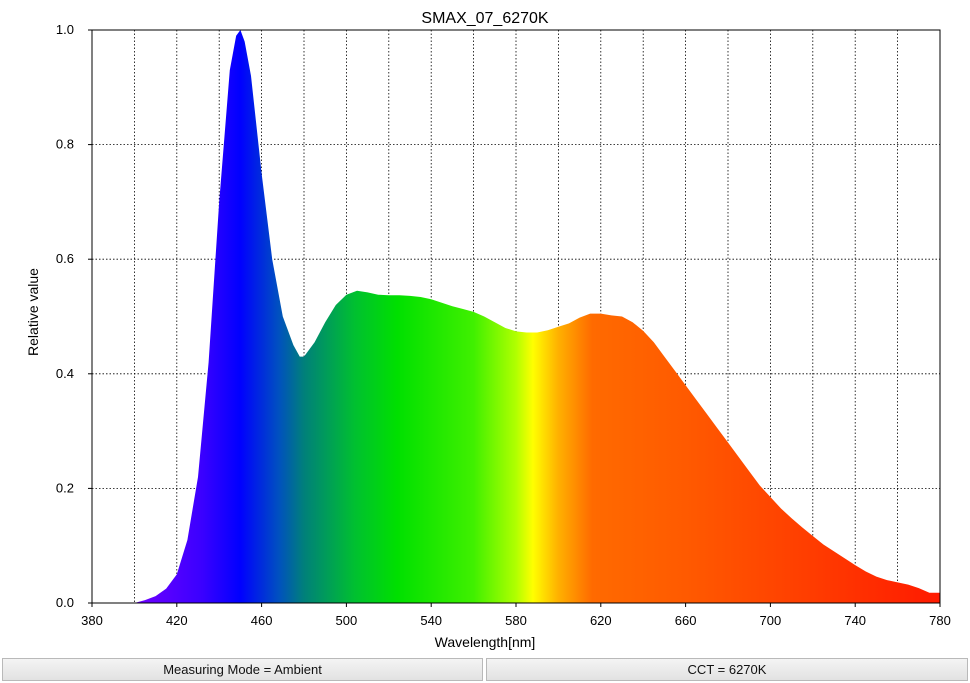 The image size is (970, 683). I want to click on y-axis-label: Relative value, so click(33, 312).